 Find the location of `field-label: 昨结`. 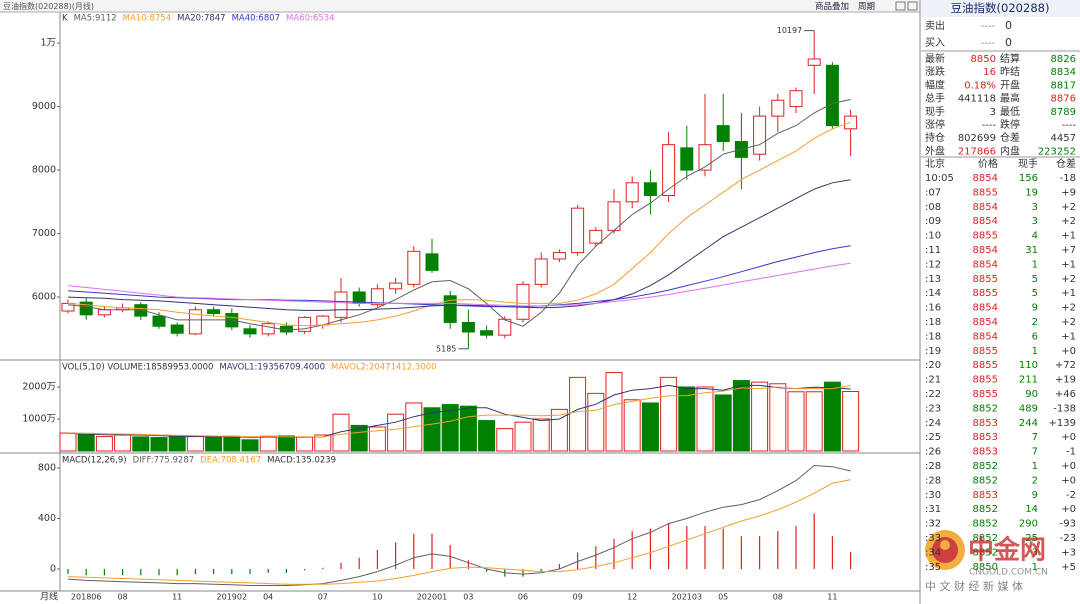

field-label: 昨结 is located at coordinates (1010, 71).